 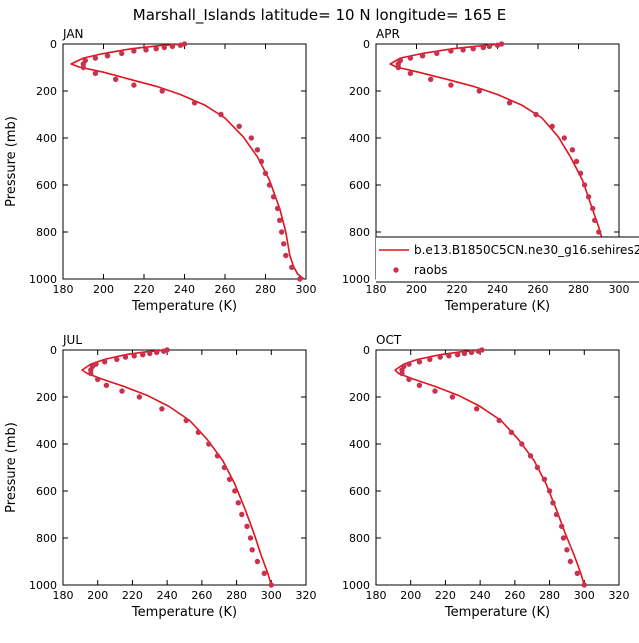 I want to click on legend-marker-swatch, so click(x=396, y=270).